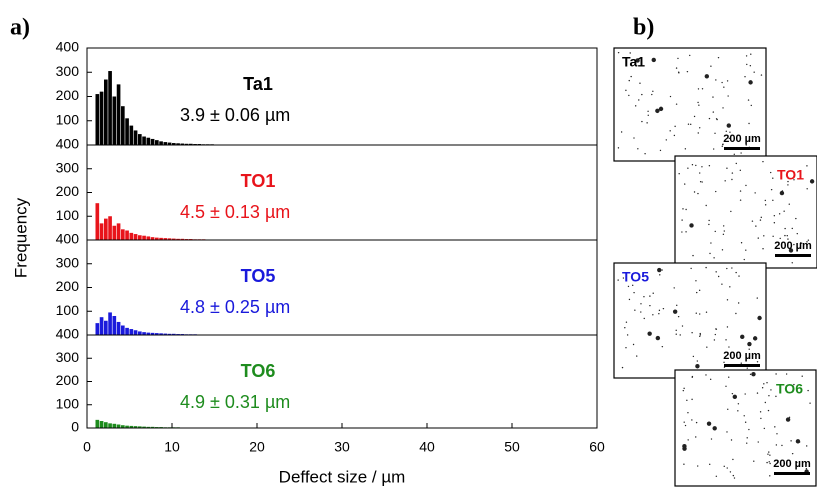 The height and width of the screenshot is (492, 817). Describe the element at coordinates (87, 447) in the screenshot. I see `x-tick-label: 0` at that location.